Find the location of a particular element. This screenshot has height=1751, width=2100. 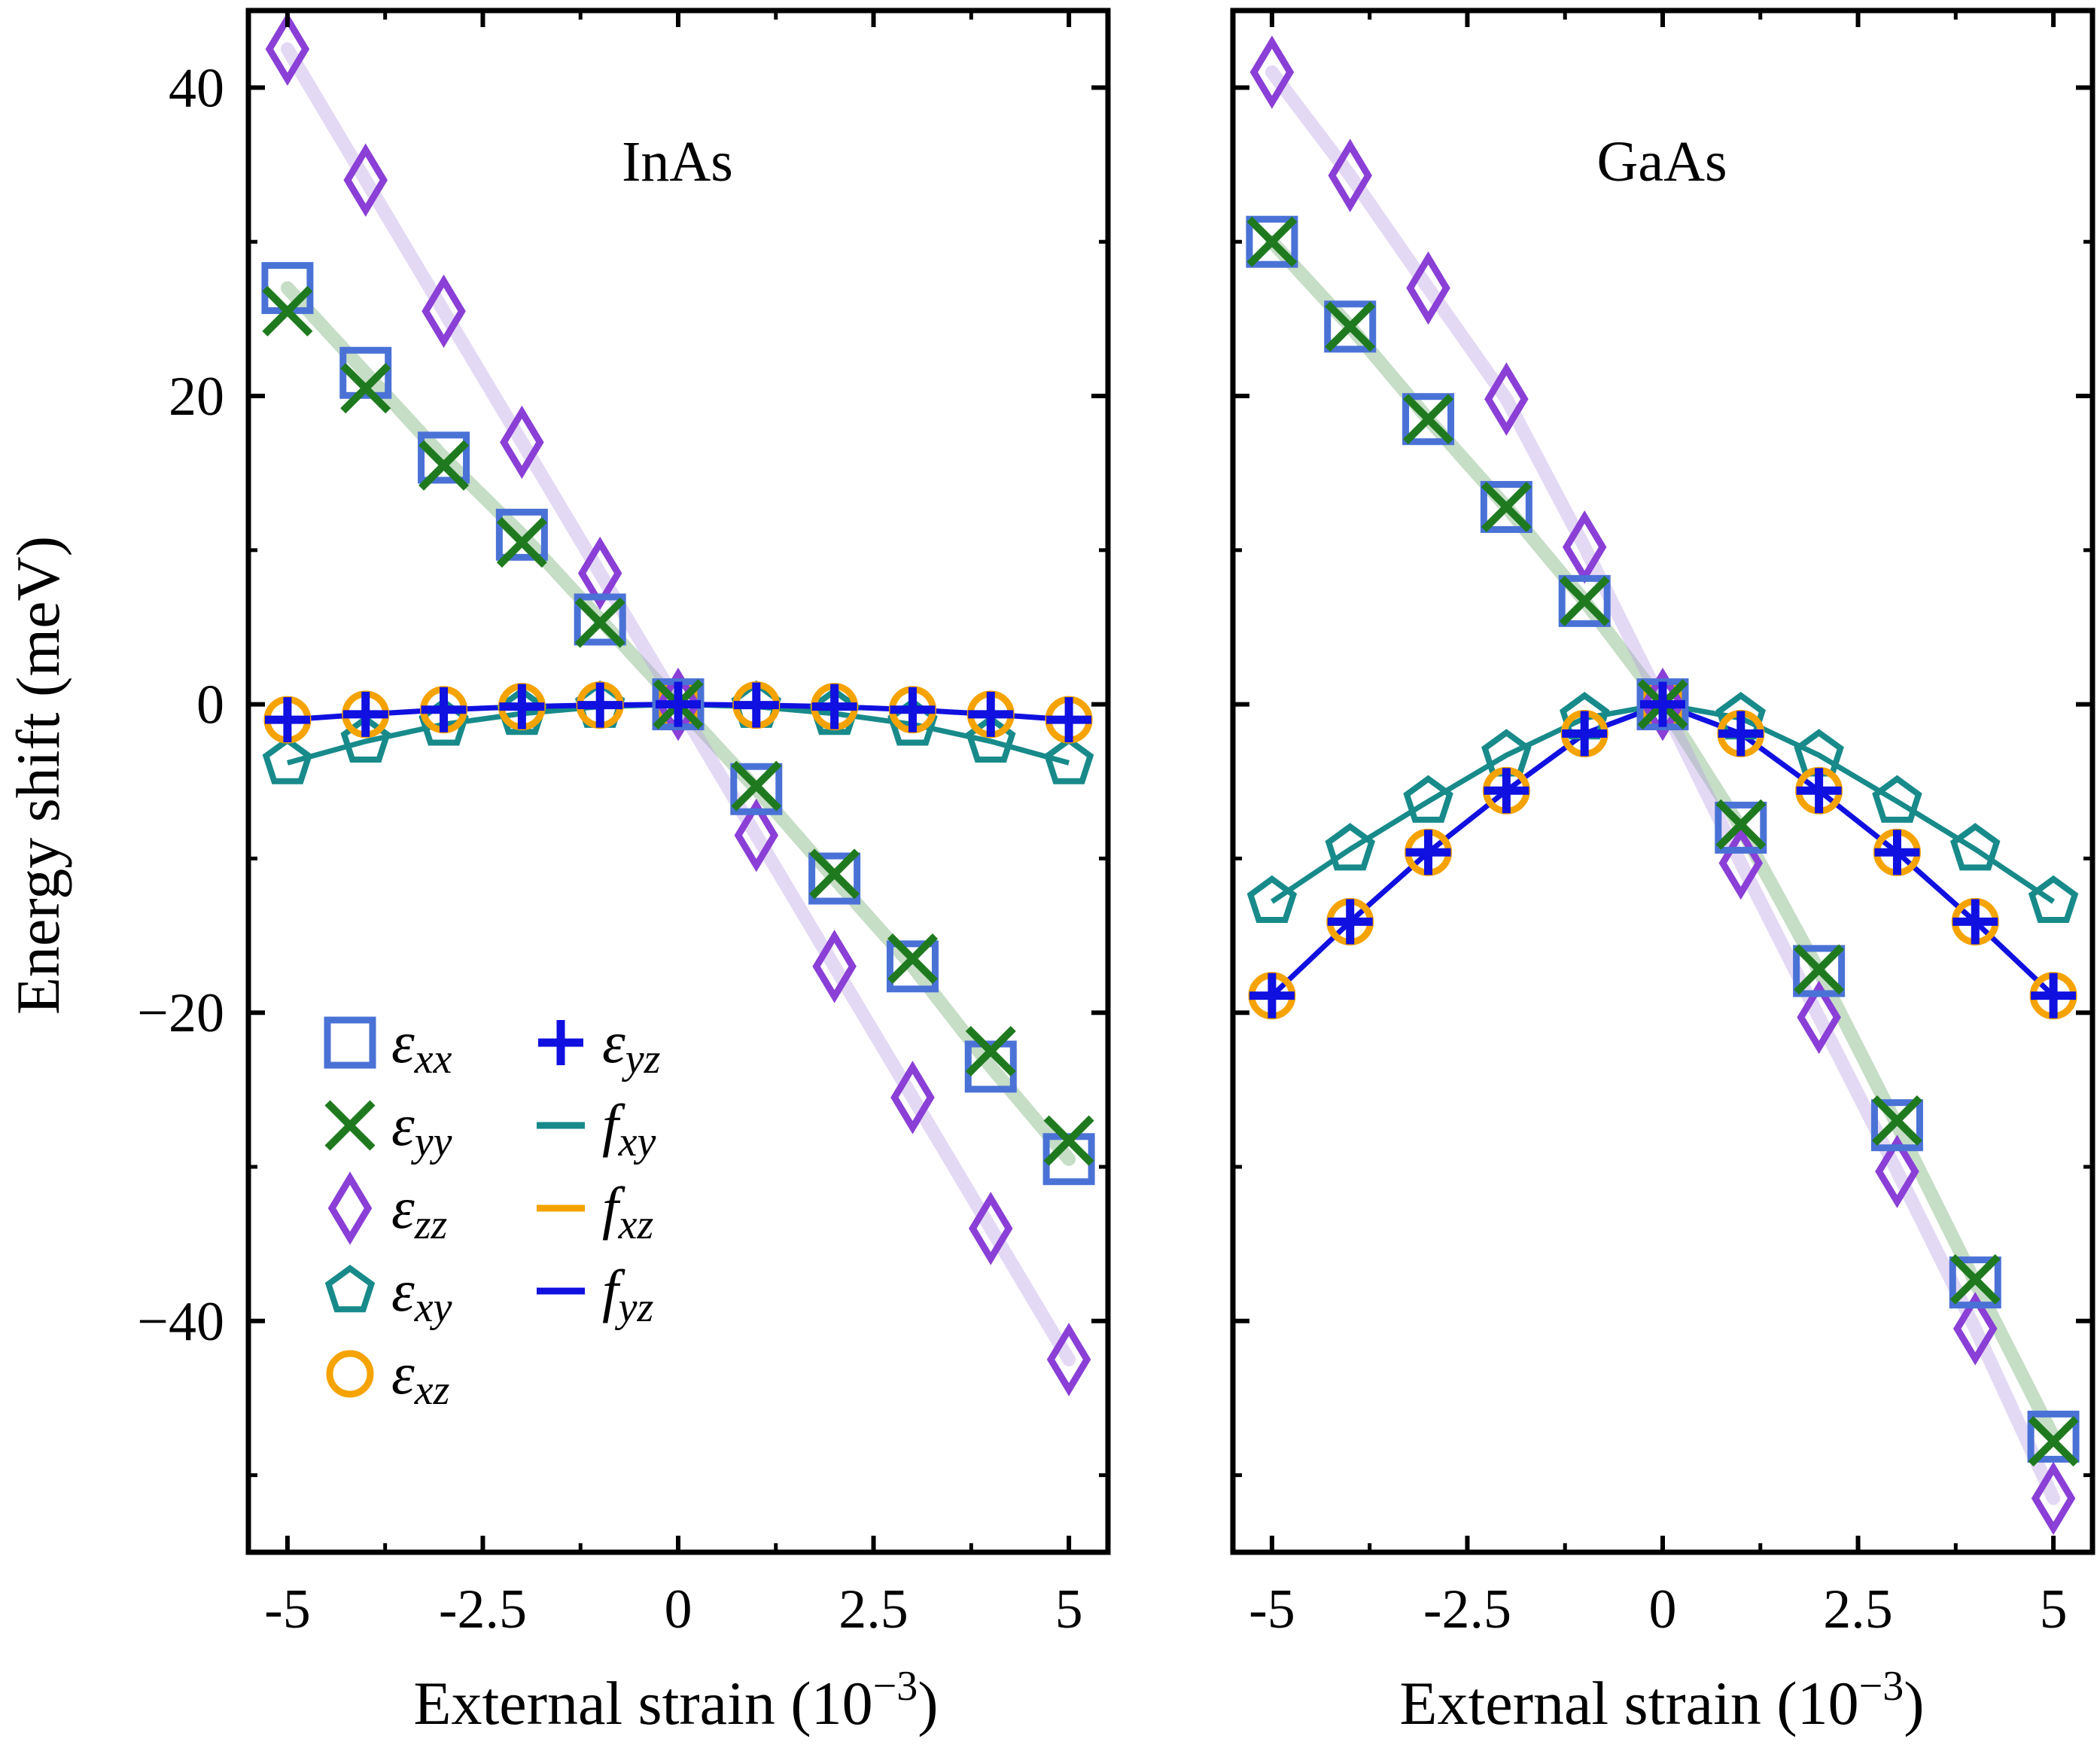

legend-marker-eyz is located at coordinates (560, 1042).